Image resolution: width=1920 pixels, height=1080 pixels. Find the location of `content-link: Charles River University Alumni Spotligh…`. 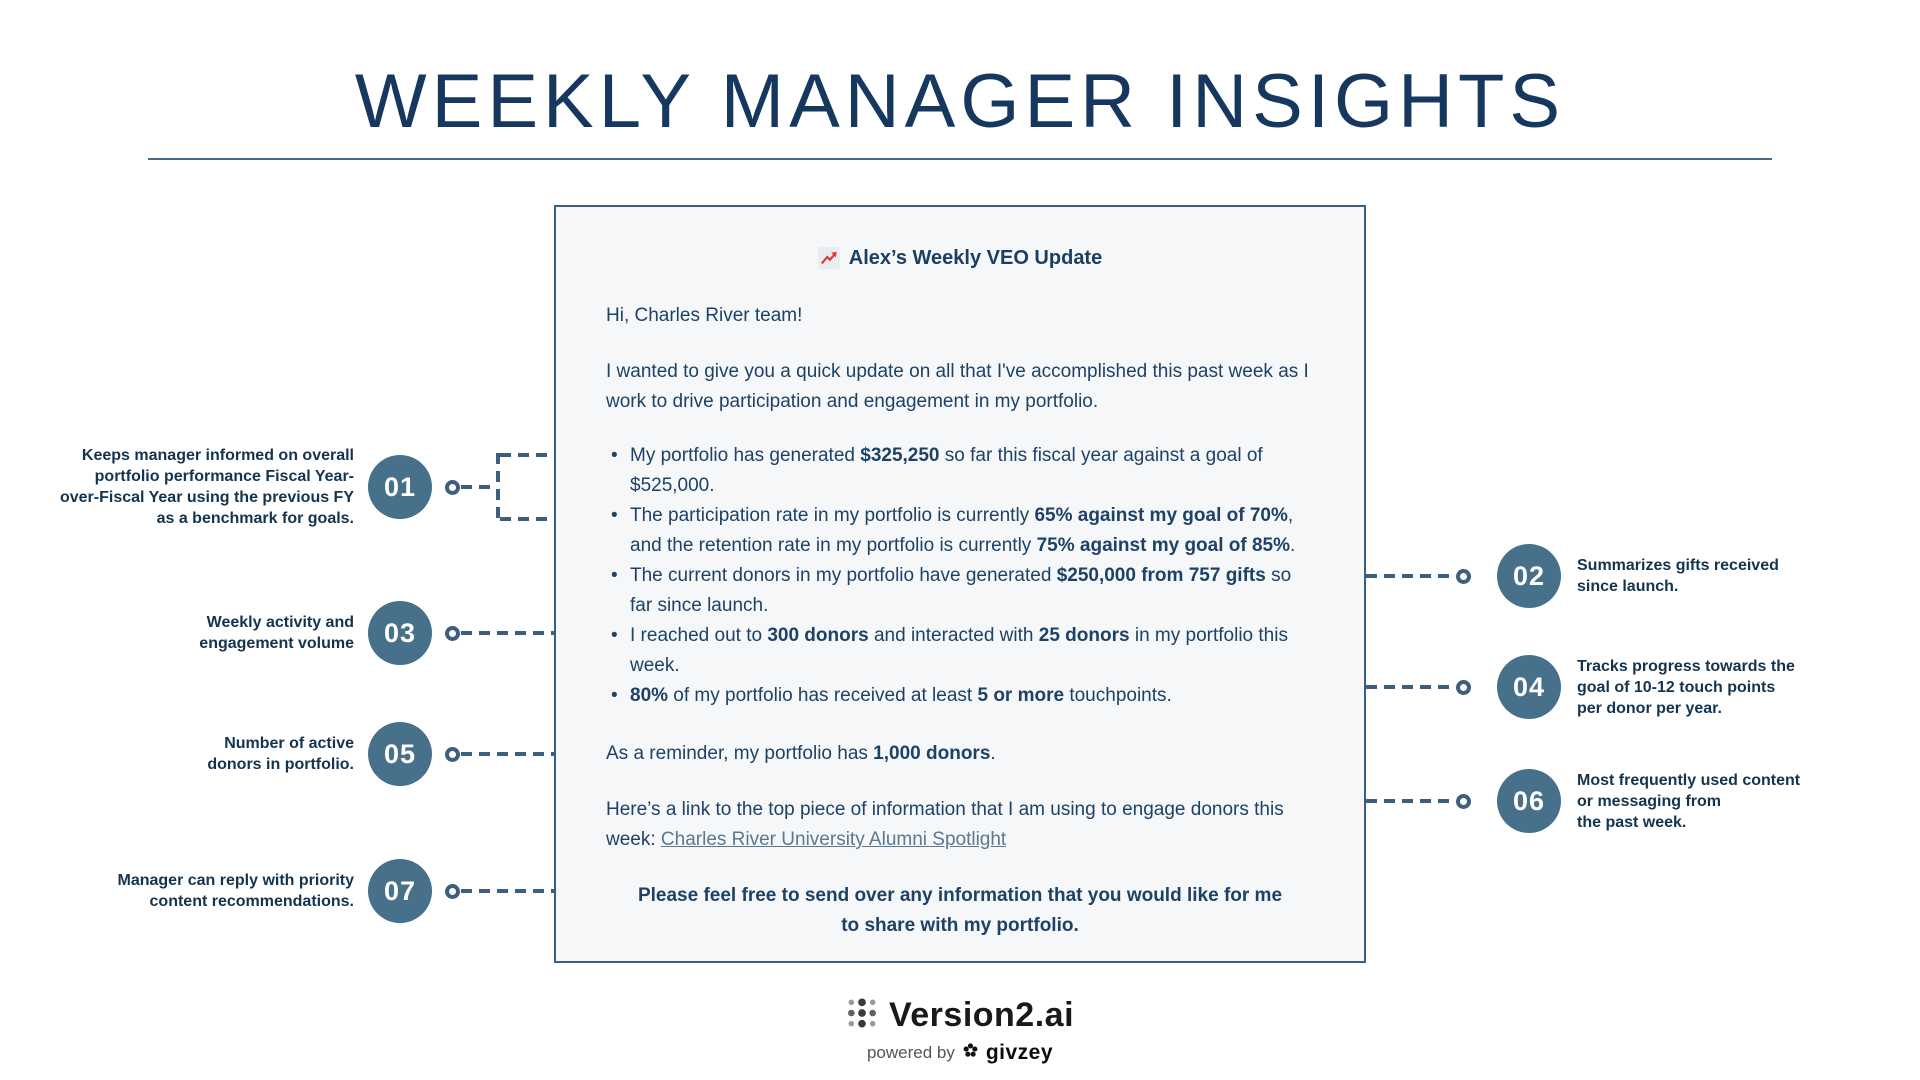

content-link: Charles River University Alumni Spotligh… is located at coordinates (833, 839).